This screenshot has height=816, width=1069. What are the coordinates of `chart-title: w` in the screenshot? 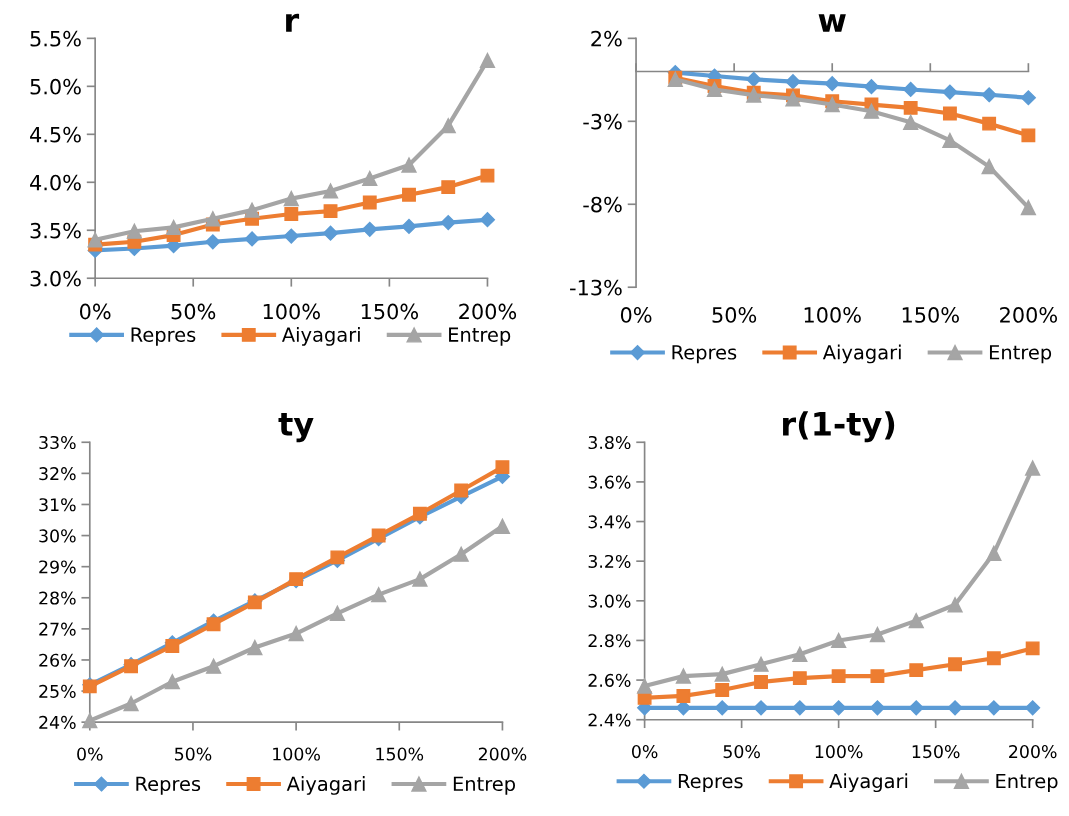 It's located at (832, 23).